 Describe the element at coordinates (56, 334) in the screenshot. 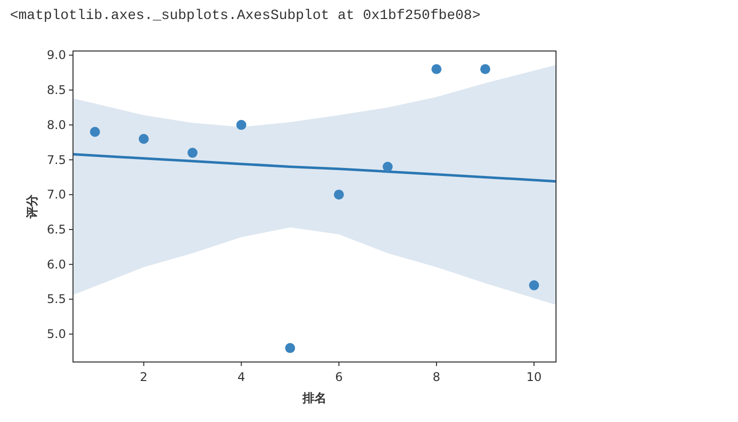

I see `y-tick-label: 5.0` at that location.